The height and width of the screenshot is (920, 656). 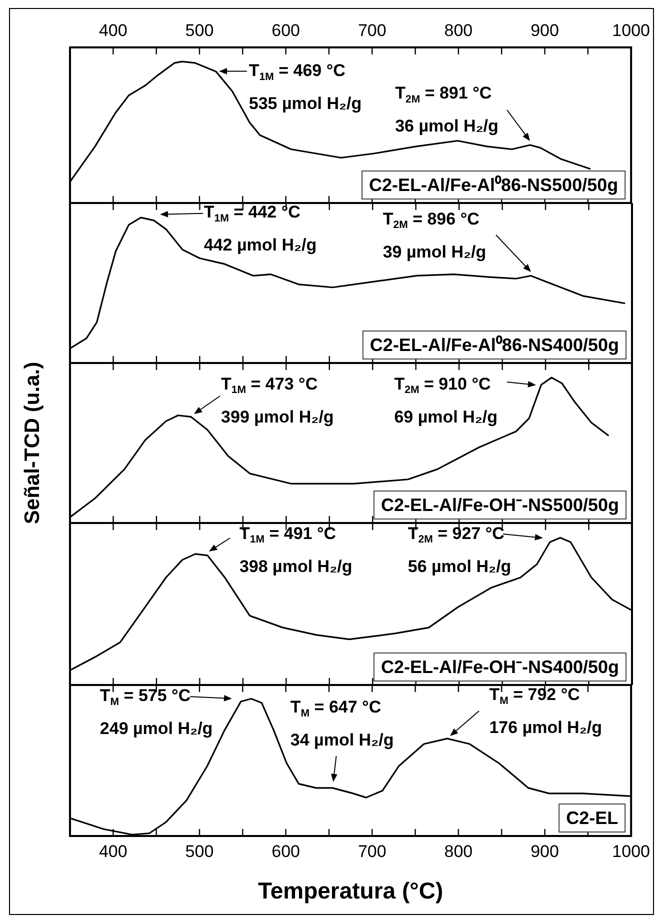 What do you see at coordinates (493, 184) in the screenshot?
I see `series-label: C2-EL-Al/Fe-Al⁰86-NS500/50g` at bounding box center [493, 184].